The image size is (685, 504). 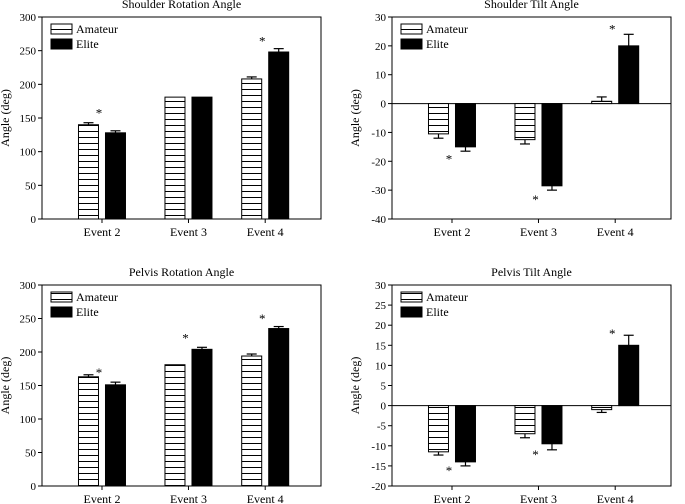 What do you see at coordinates (378, 191) in the screenshot?
I see `y-tick-label: -30` at bounding box center [378, 191].